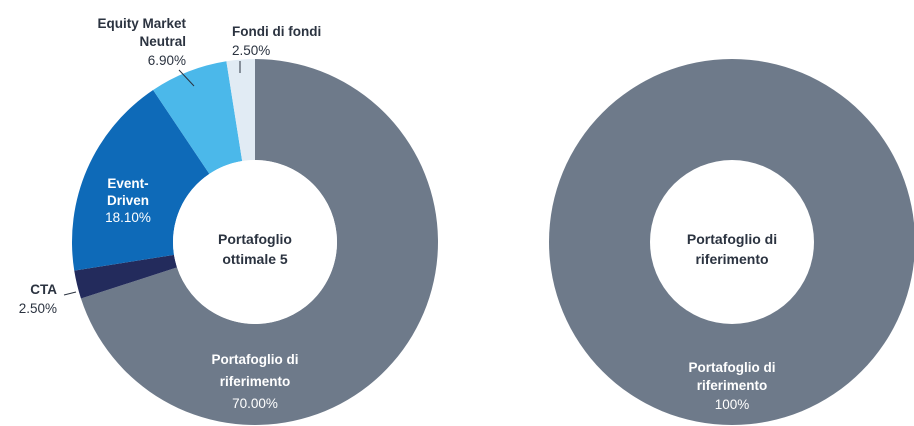 This screenshot has width=914, height=426. Describe the element at coordinates (276, 31) in the screenshot. I see `donut-1-slice-label-5: Fondi di fondi` at that location.